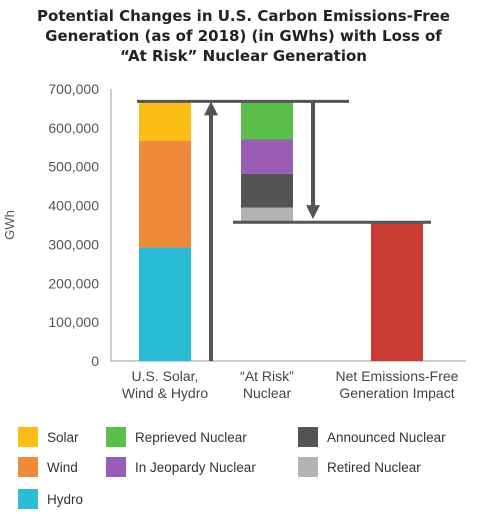  I want to click on y-tick-label: 300,000, so click(73, 244).